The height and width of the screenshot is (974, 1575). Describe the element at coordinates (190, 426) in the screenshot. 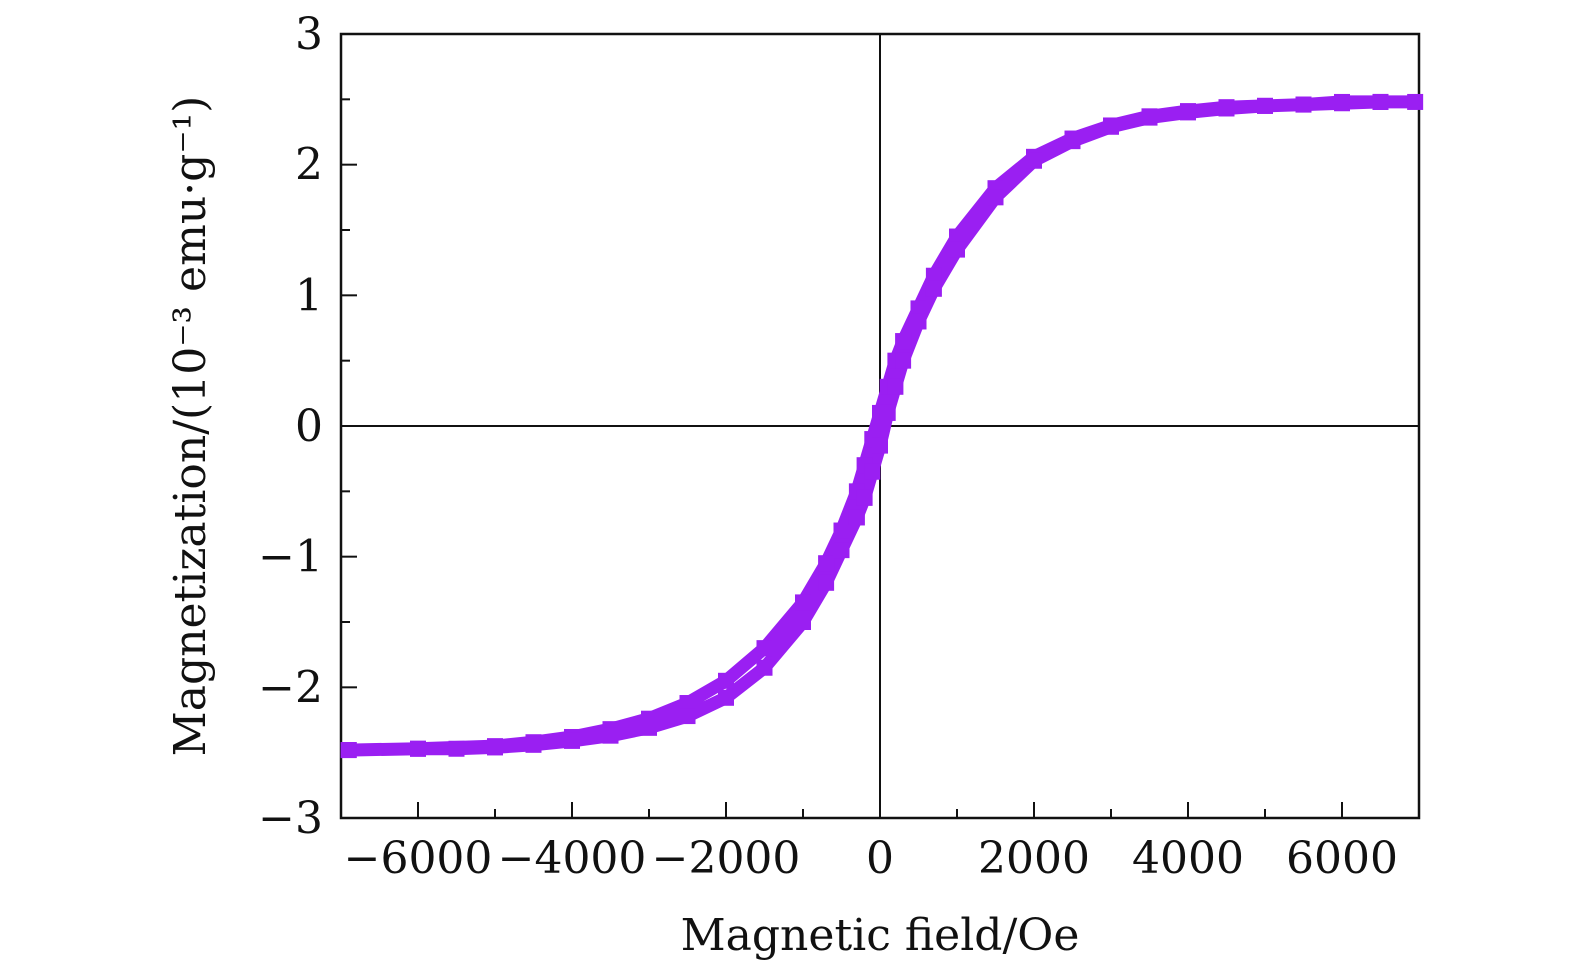

I see `y-axis-title: Magnetization/(10⁻³ emu·g⁻¹)` at that location.